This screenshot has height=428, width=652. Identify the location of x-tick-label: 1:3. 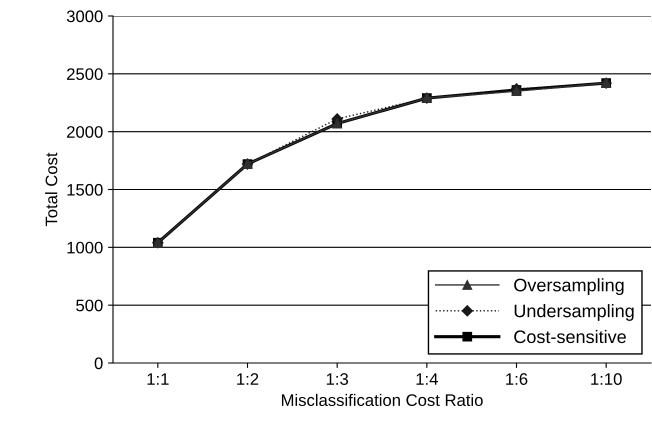
(337, 379).